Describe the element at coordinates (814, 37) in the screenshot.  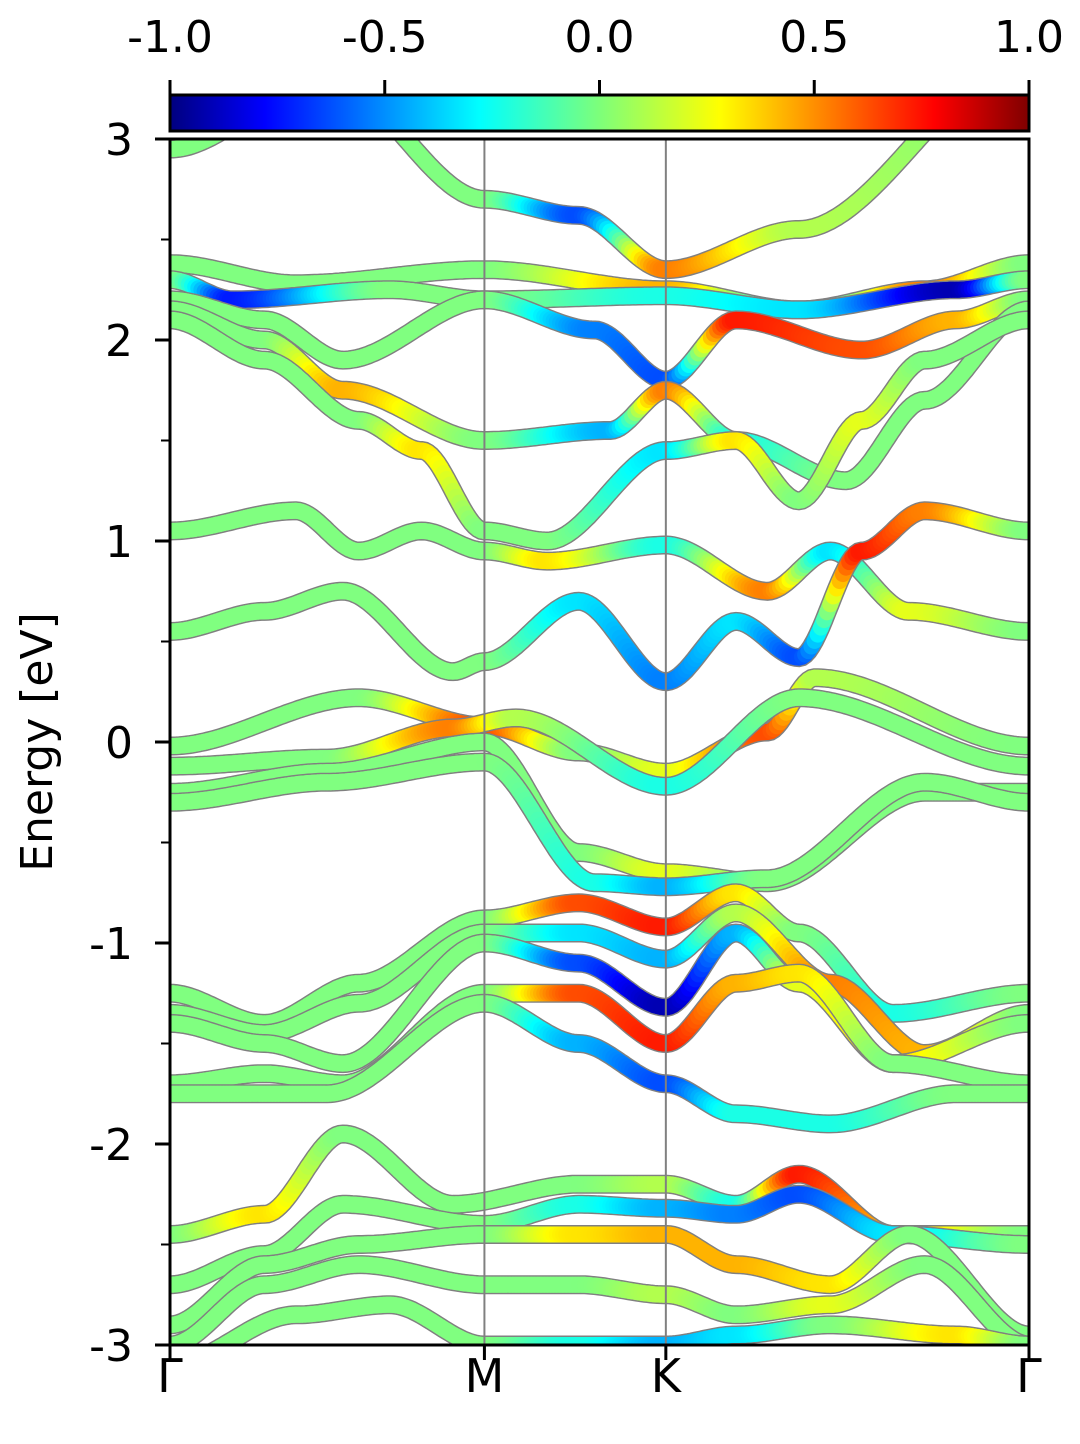
I see `colorbar-tick-label: 0.5` at that location.